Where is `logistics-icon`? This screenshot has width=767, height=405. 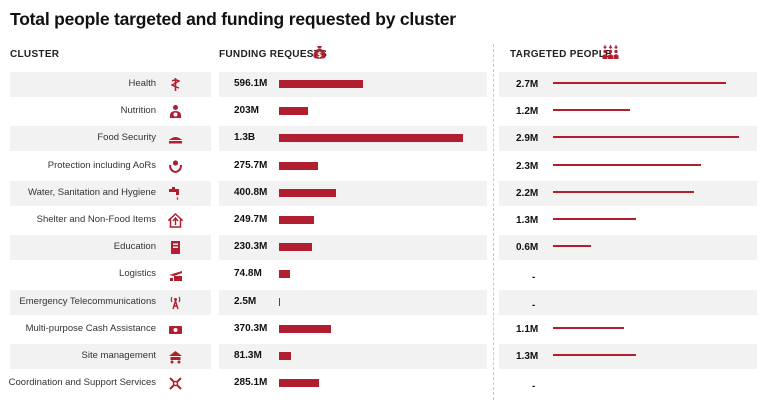 logistics-icon is located at coordinates (175, 276).